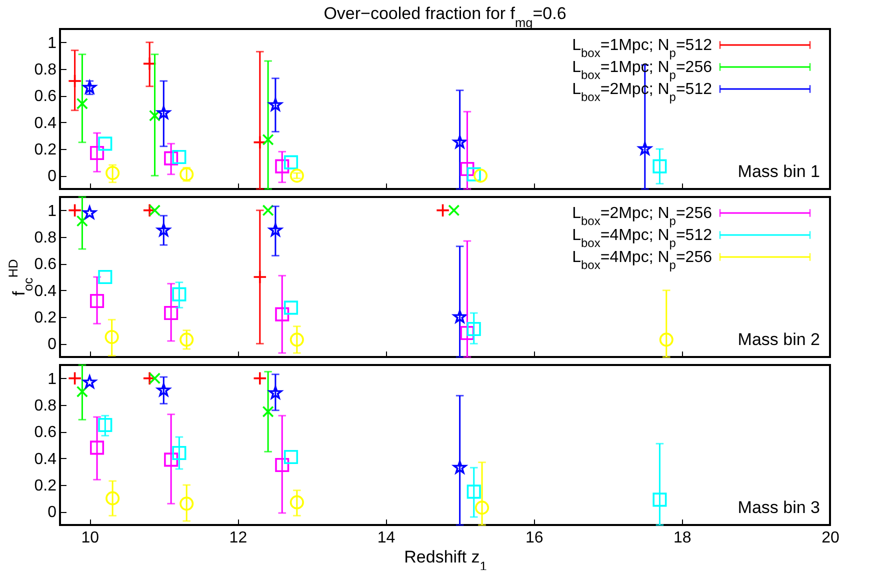 The height and width of the screenshot is (573, 881). I want to click on x-tick-label: 12, so click(238, 538).